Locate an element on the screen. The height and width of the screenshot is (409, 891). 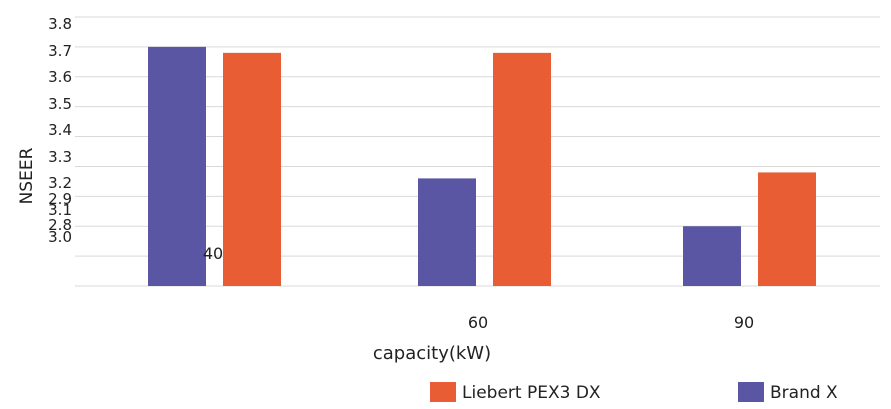
x-tick-label: 90 is located at coordinates (744, 322).